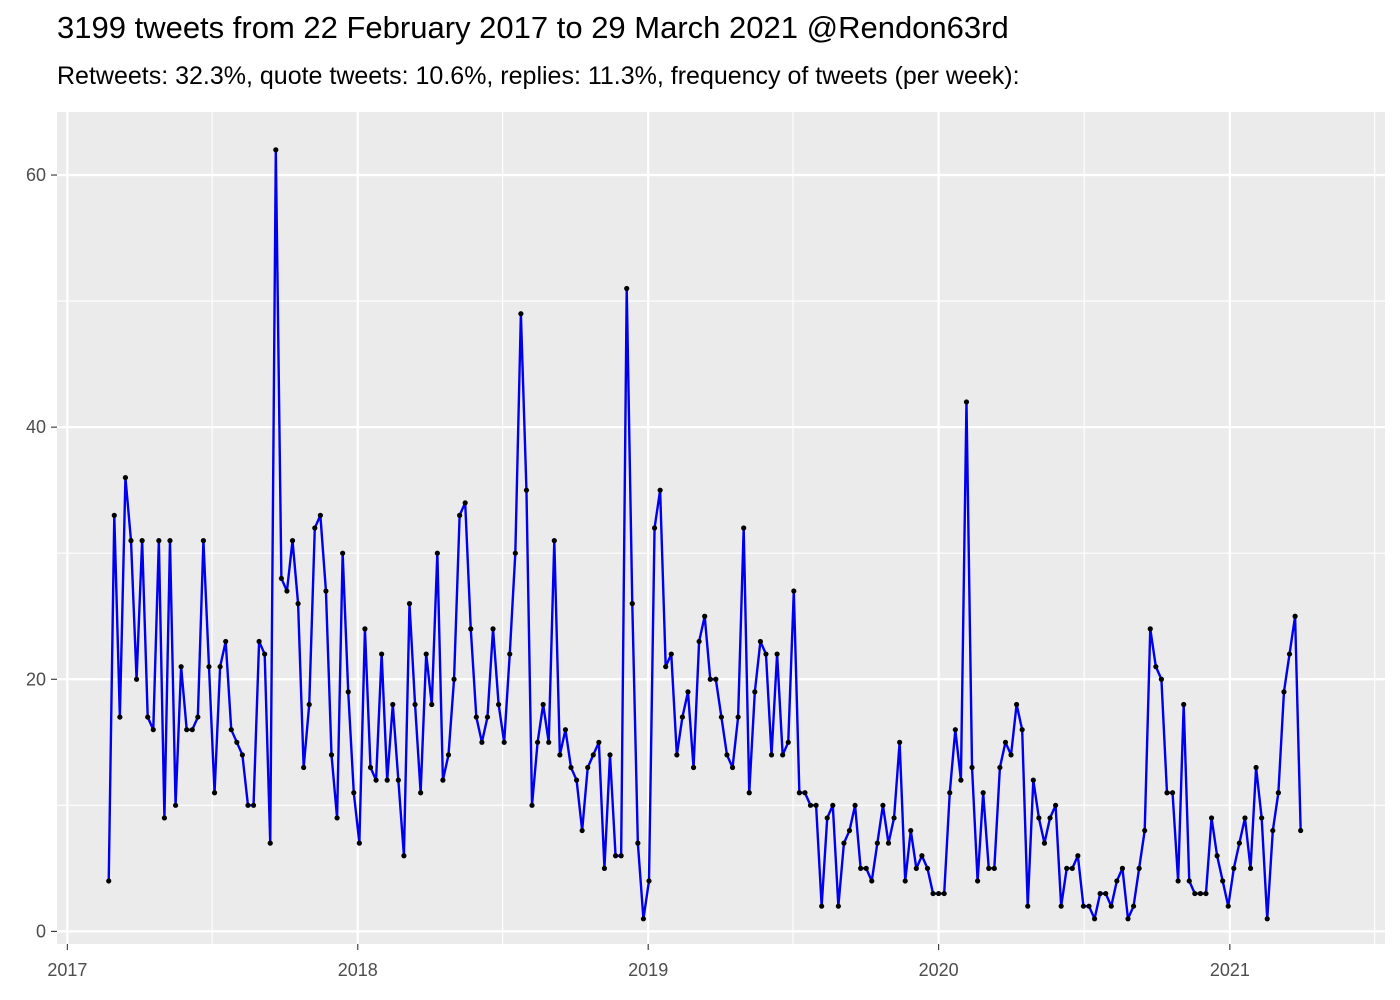  Describe the element at coordinates (67, 970) in the screenshot. I see `x-tick-label: 2017` at that location.